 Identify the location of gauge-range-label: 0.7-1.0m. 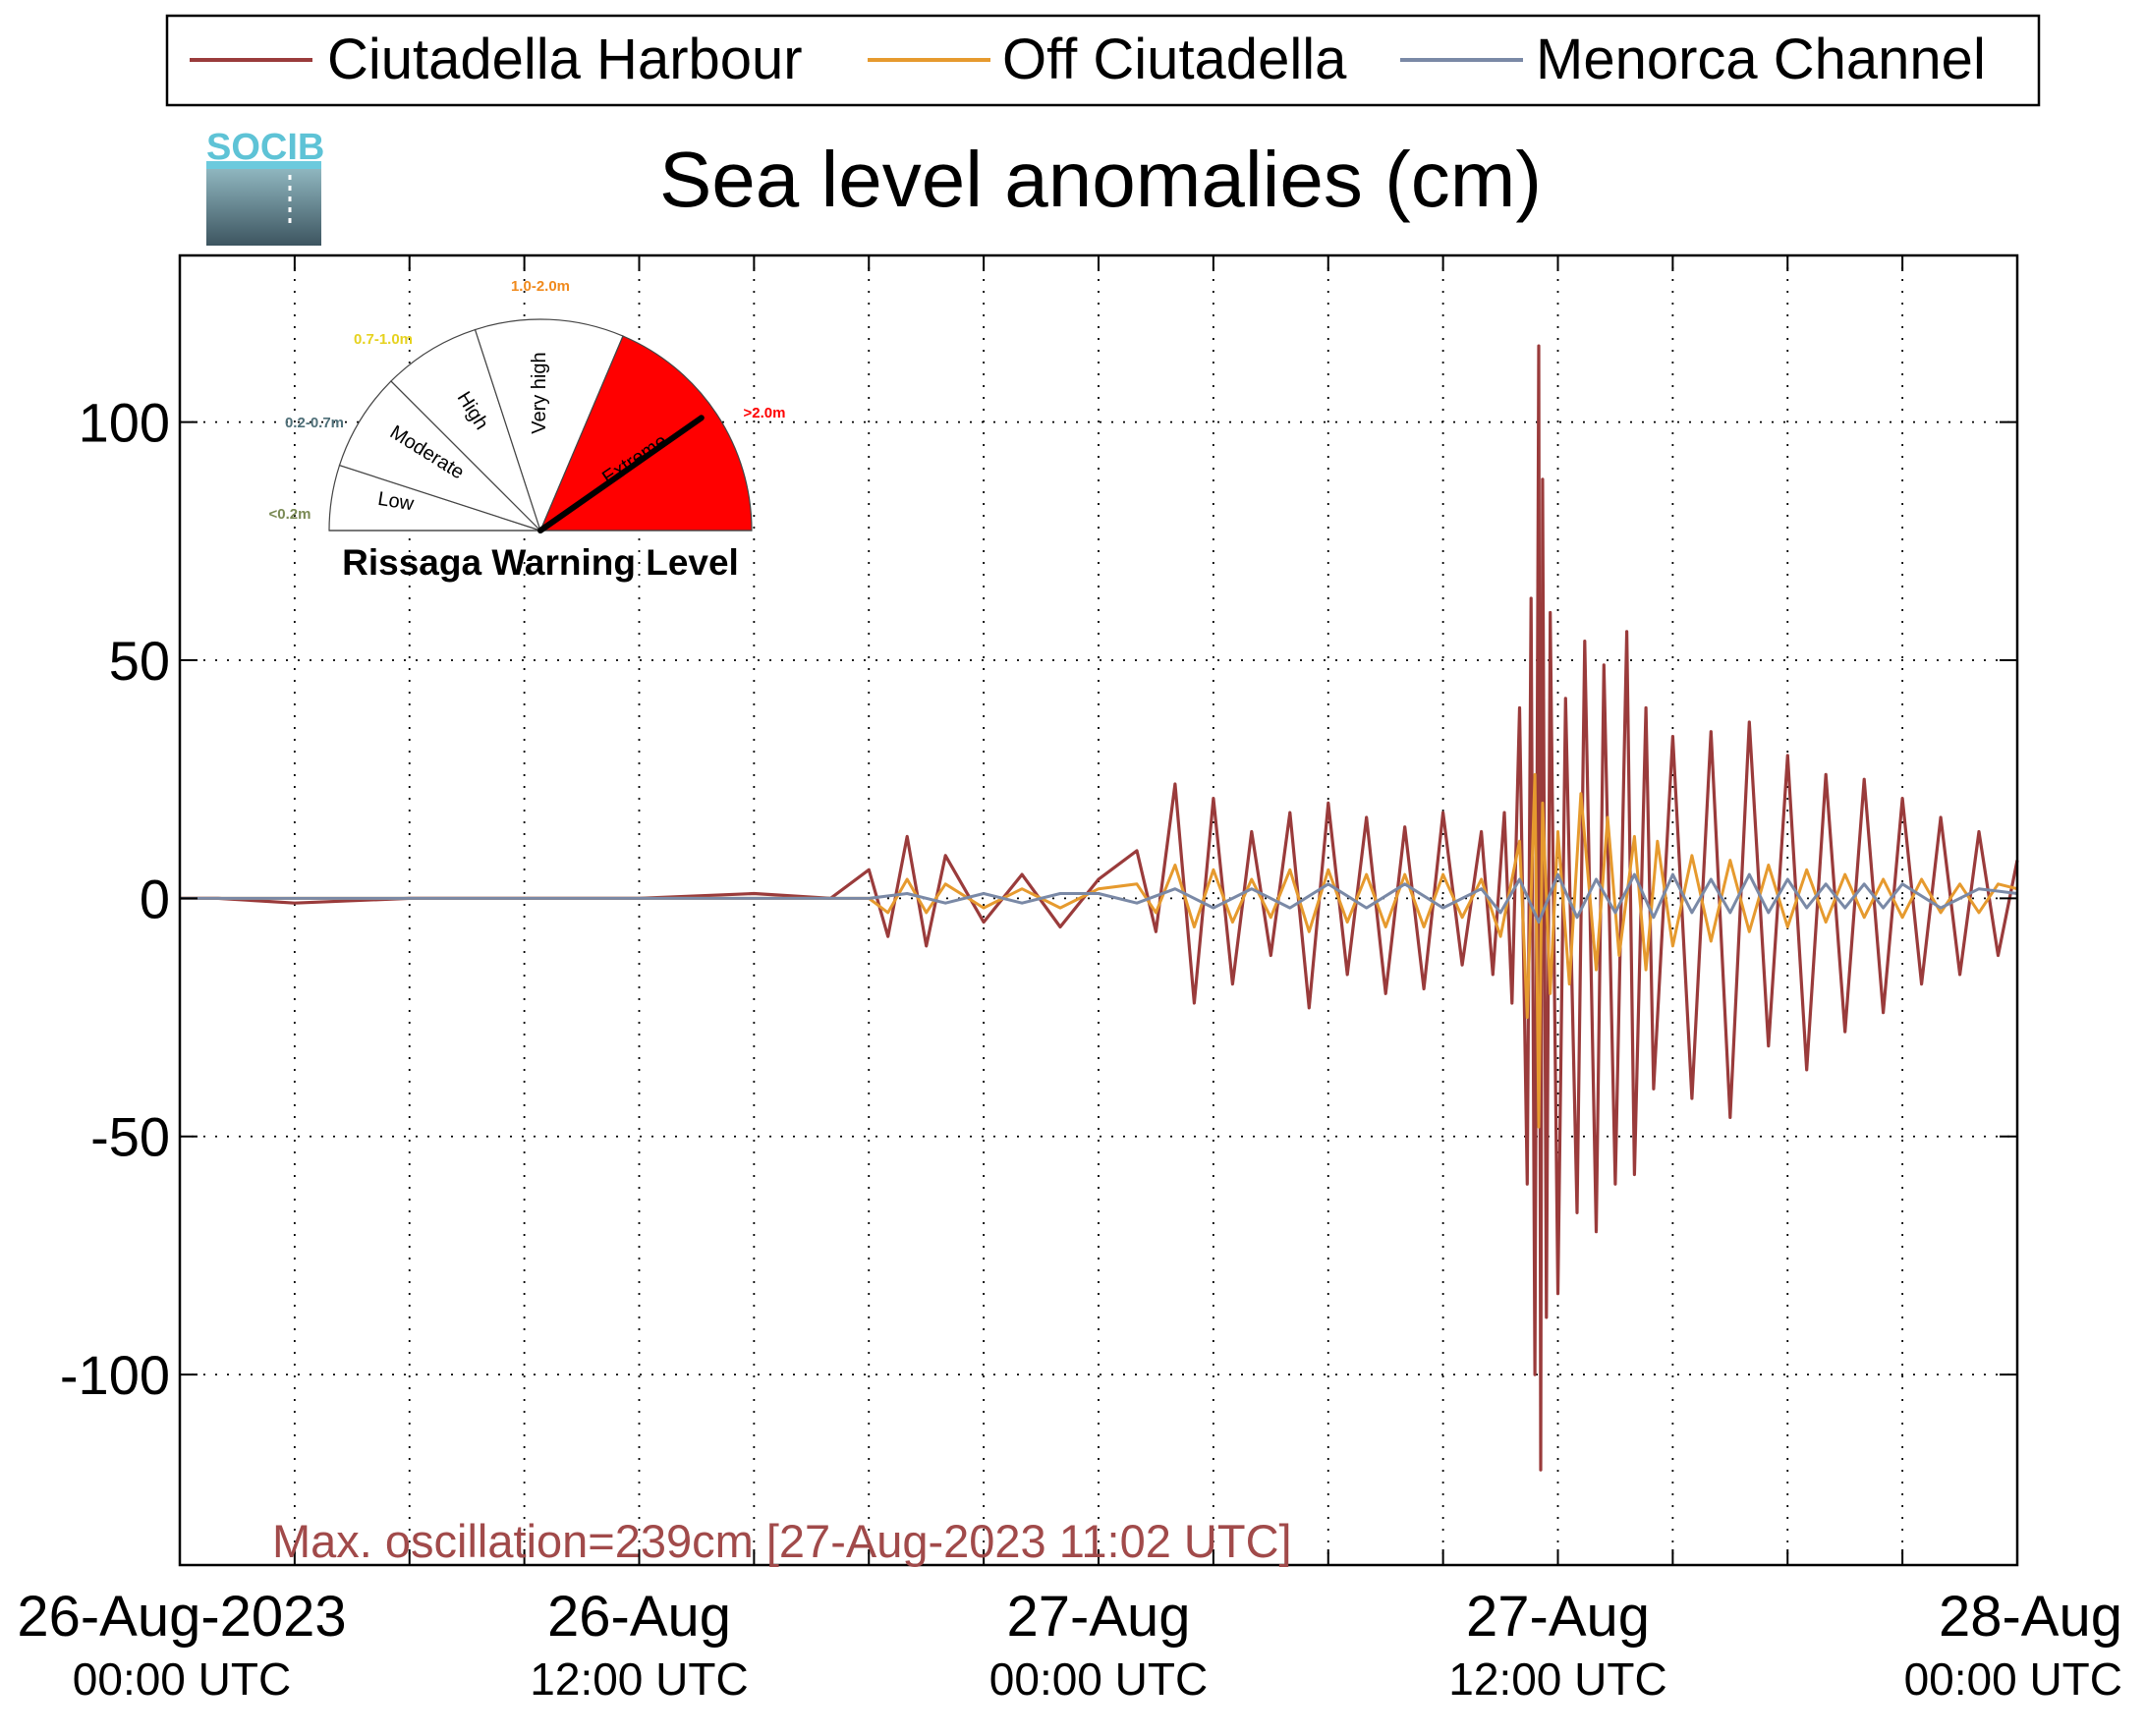
(383, 339).